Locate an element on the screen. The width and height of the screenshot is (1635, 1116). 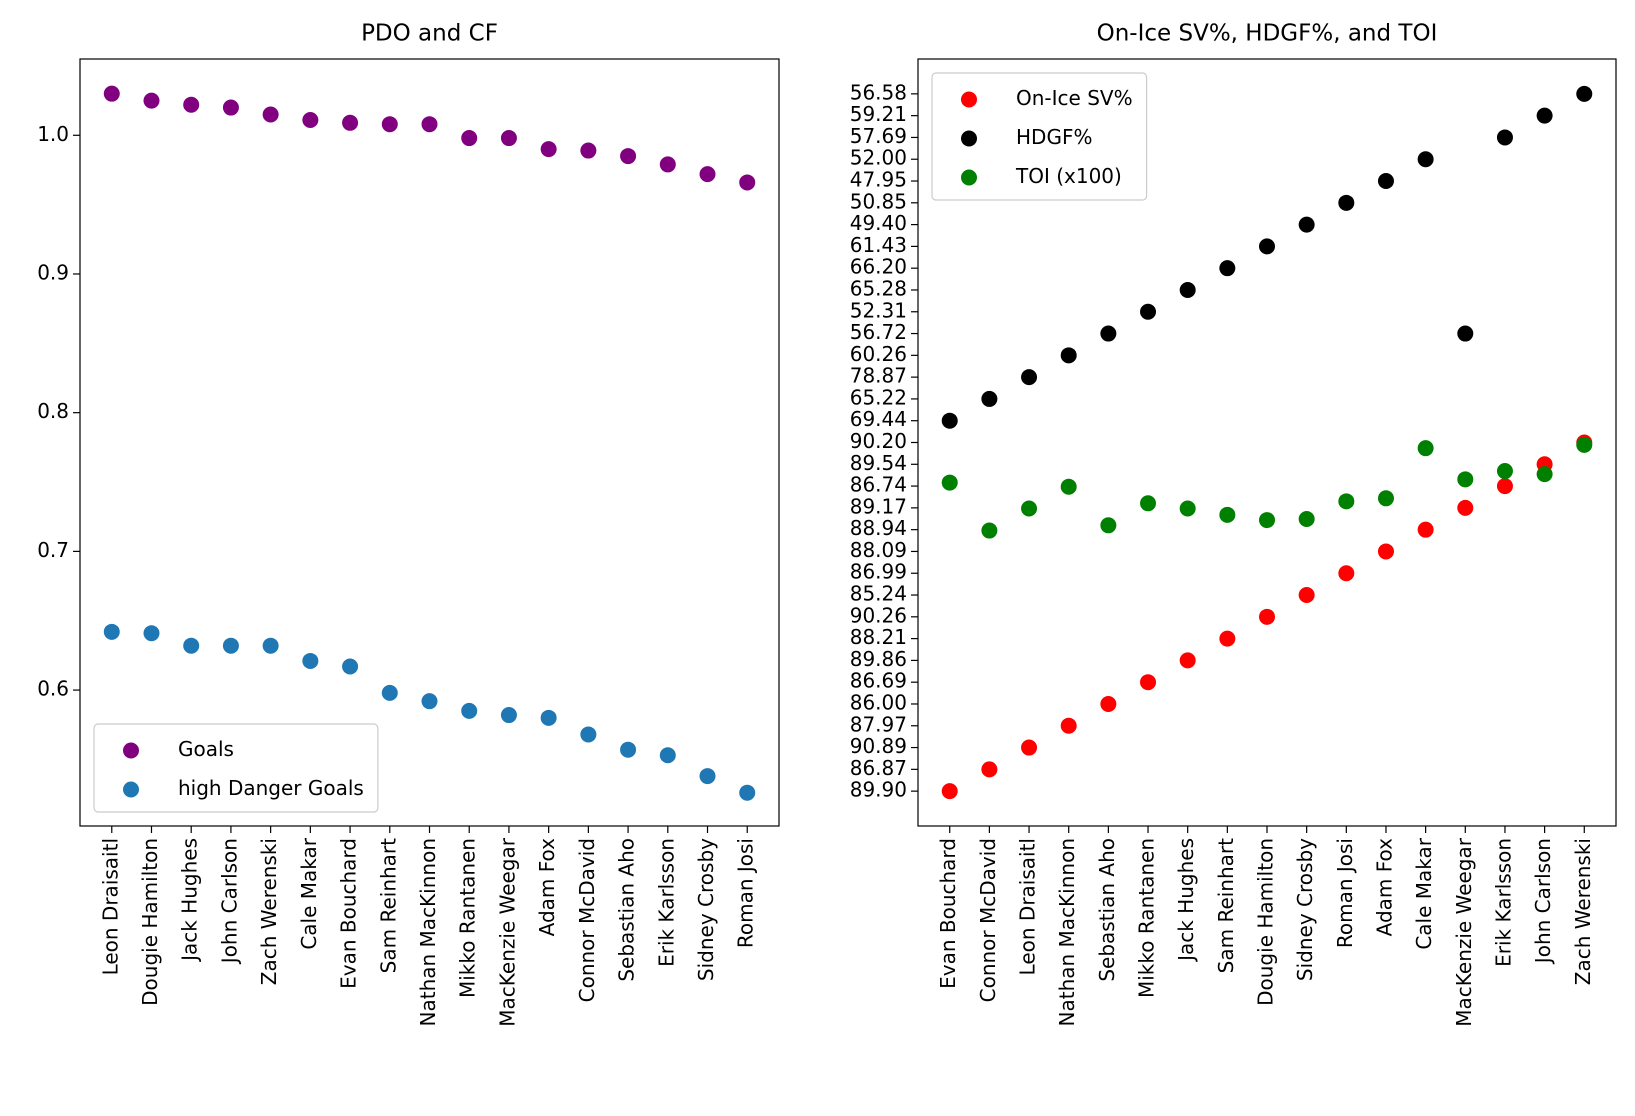
y-tick-label: 0.7 is located at coordinates (53, 550).